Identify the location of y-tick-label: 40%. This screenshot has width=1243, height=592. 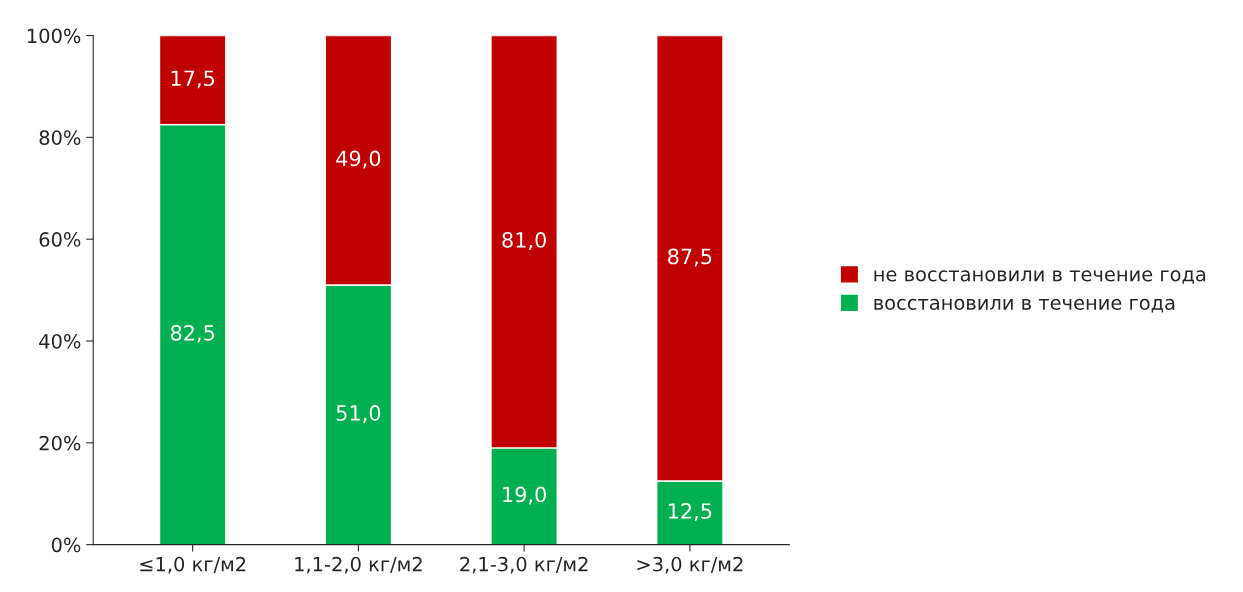
(60, 341).